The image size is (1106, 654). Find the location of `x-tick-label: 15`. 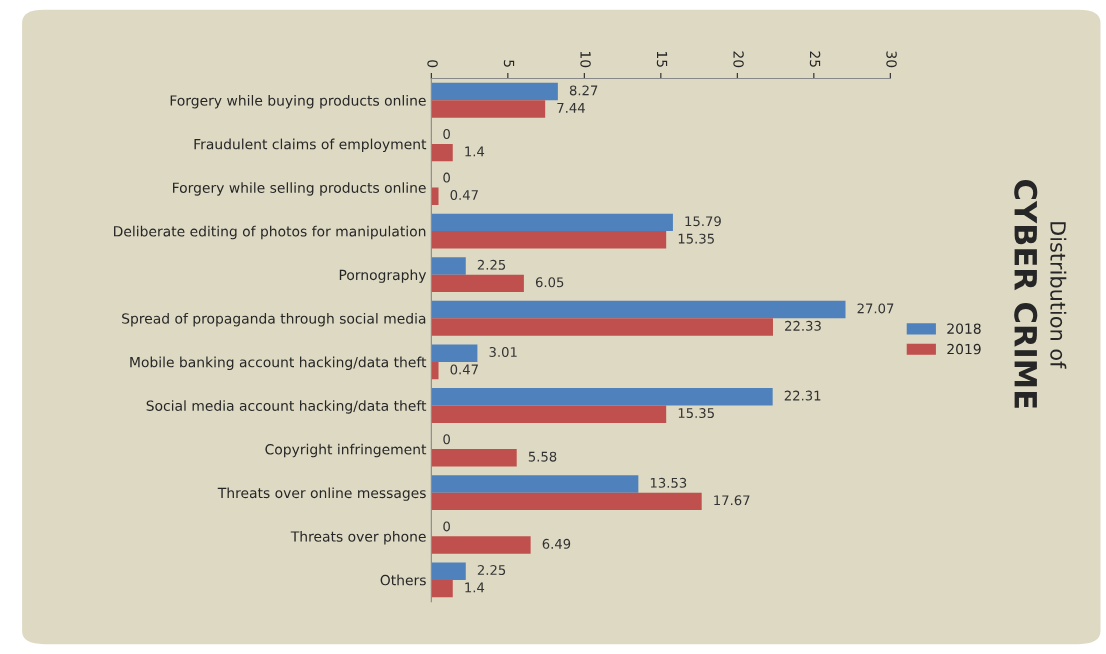

x-tick-label: 15 is located at coordinates (662, 59).